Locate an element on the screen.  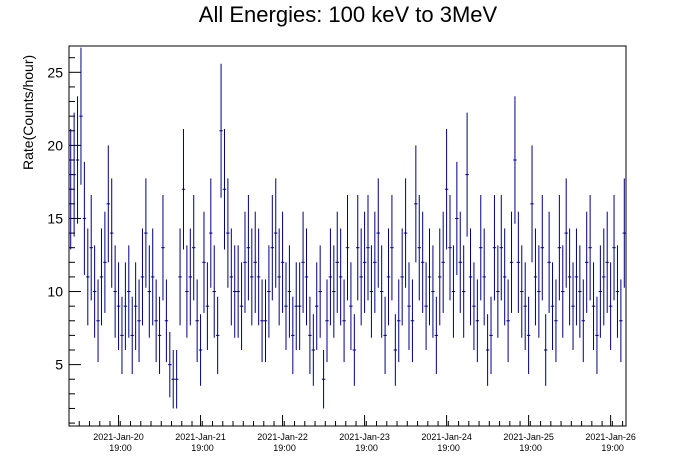
x-tick-date-label: 2021-Jan-25 is located at coordinates (528, 437).